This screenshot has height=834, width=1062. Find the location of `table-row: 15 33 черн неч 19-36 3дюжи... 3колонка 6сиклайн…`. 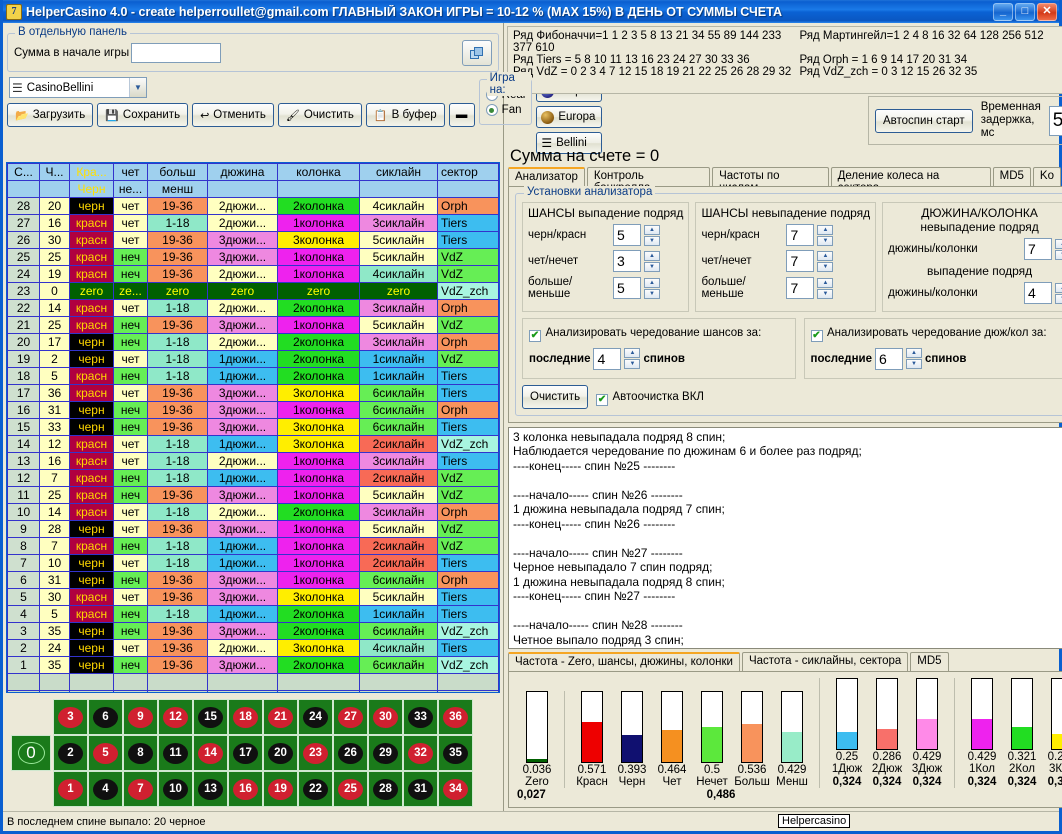

table-row: 15 33 черн неч 19-36 3дюжи... 3колонка 6сиклайн… is located at coordinates (253, 427).